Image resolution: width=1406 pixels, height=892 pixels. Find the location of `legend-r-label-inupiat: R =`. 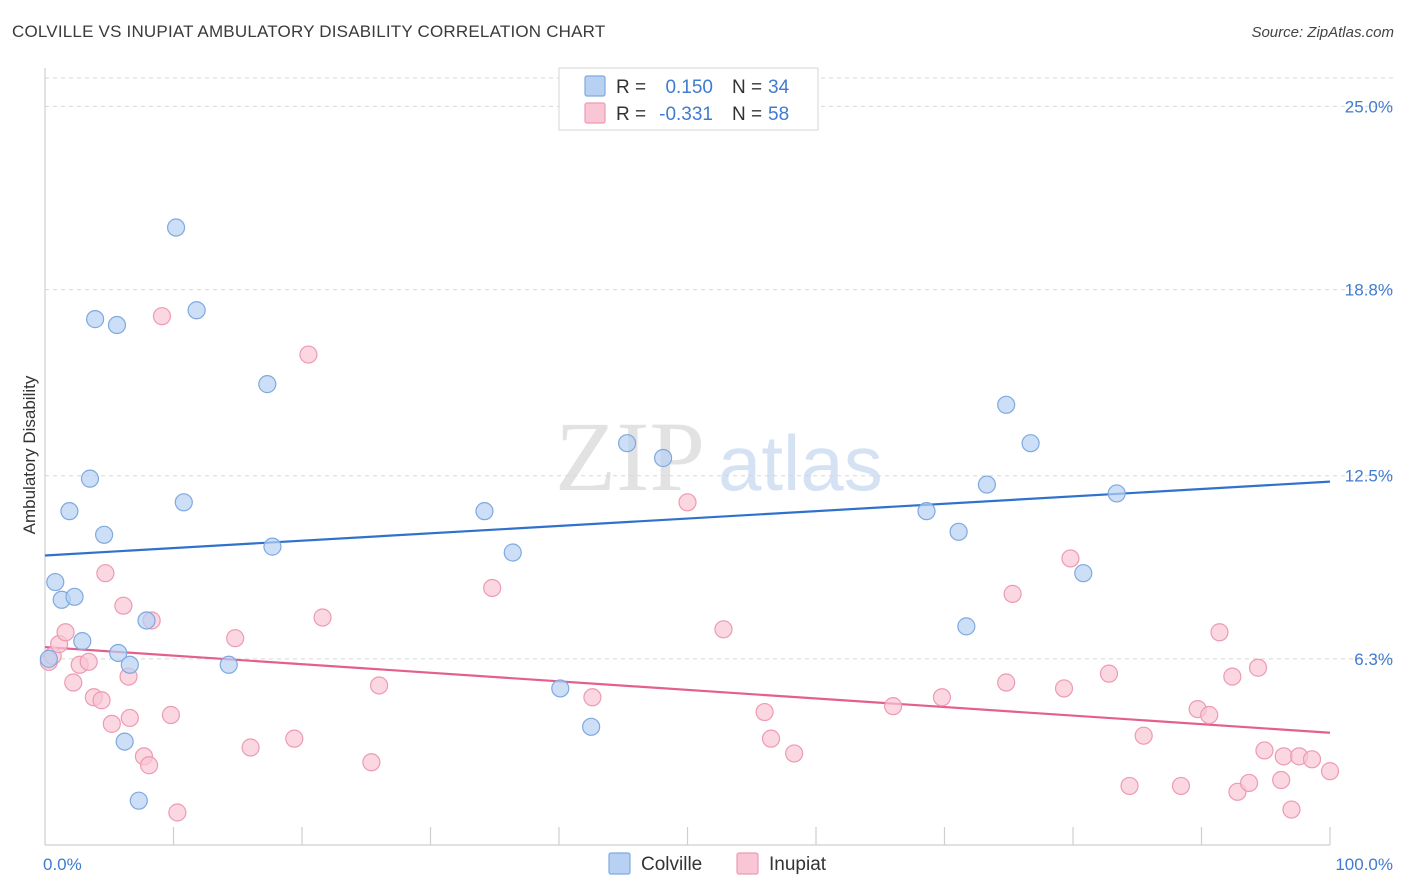

legend-r-label-inupiat: R = is located at coordinates (631, 114).